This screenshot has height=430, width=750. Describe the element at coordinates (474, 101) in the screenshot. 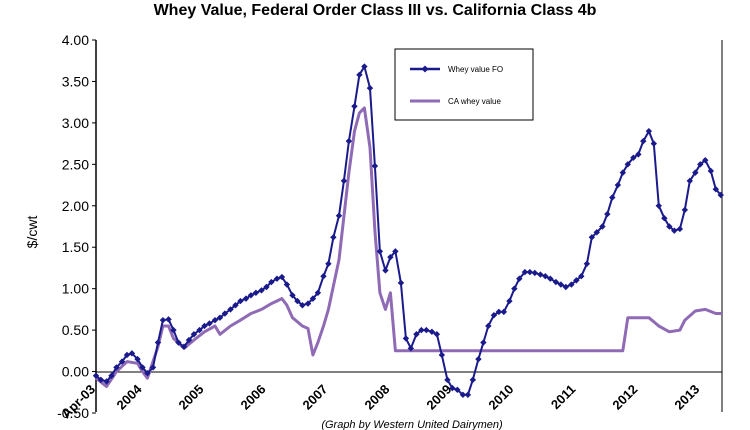

I see `legend-label-ca-whey: CA whey value` at that location.